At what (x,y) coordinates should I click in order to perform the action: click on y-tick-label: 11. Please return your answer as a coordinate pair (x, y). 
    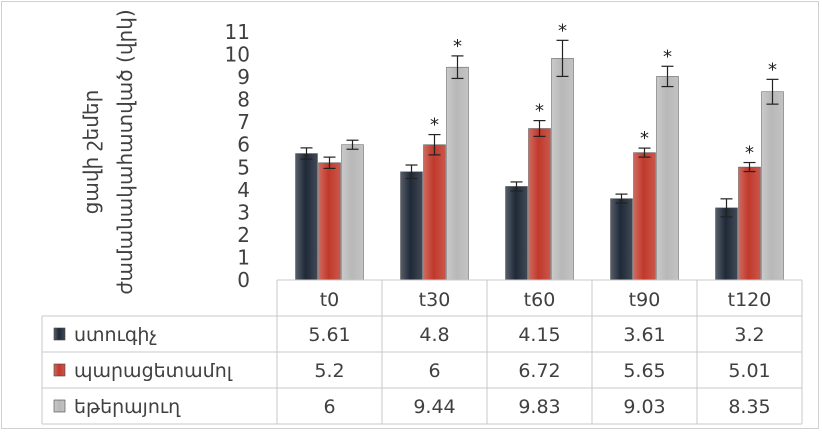
    Looking at the image, I should click on (237, 32).